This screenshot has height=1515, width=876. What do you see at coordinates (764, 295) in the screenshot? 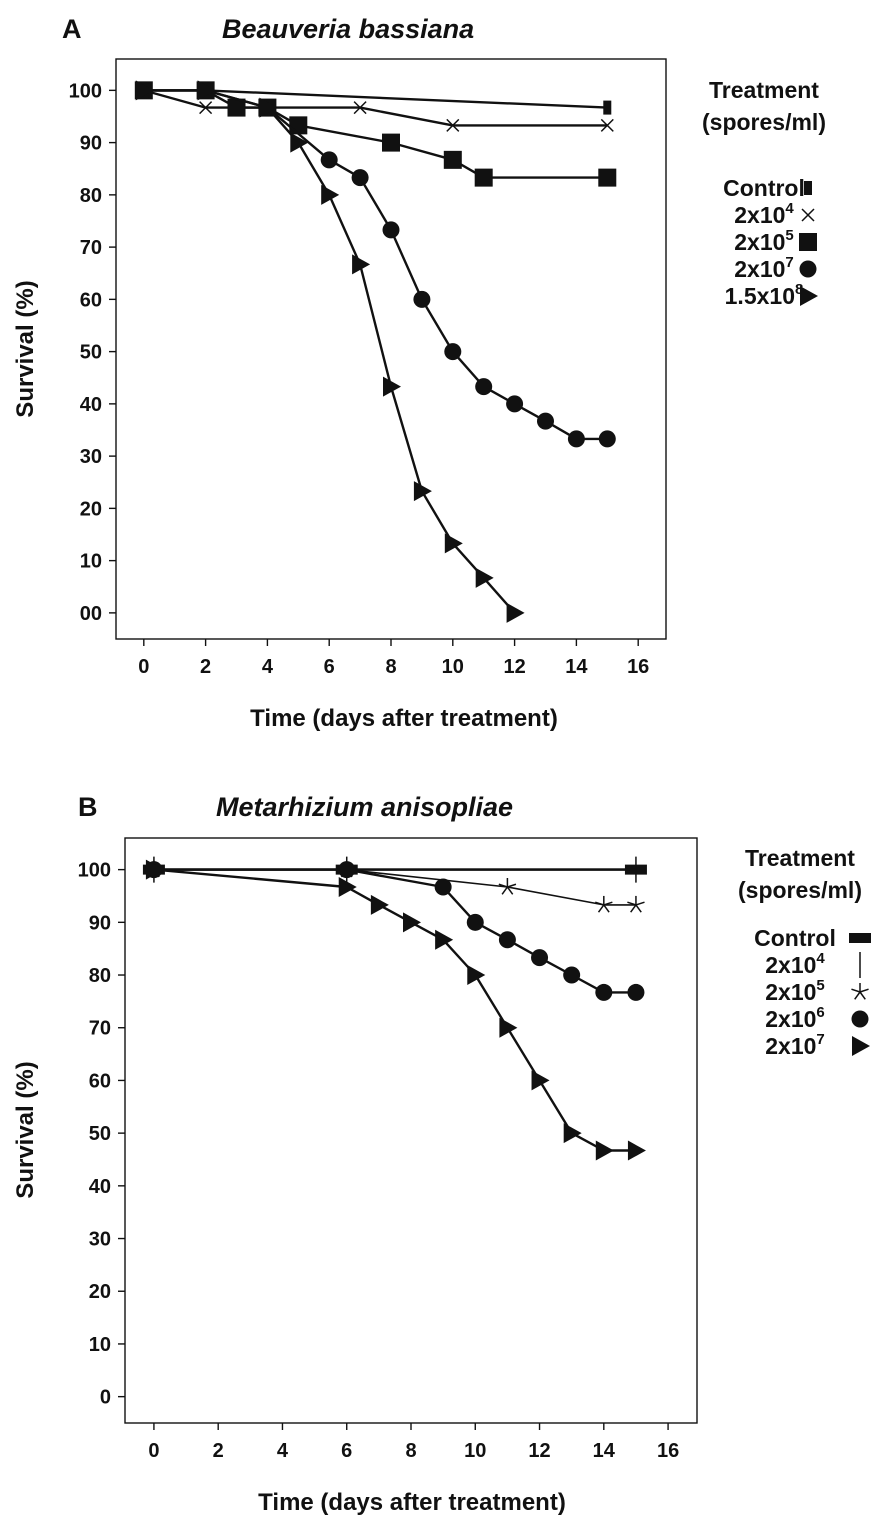
I see `legend-label-a-4: 1.5x10⁸` at bounding box center [764, 295].